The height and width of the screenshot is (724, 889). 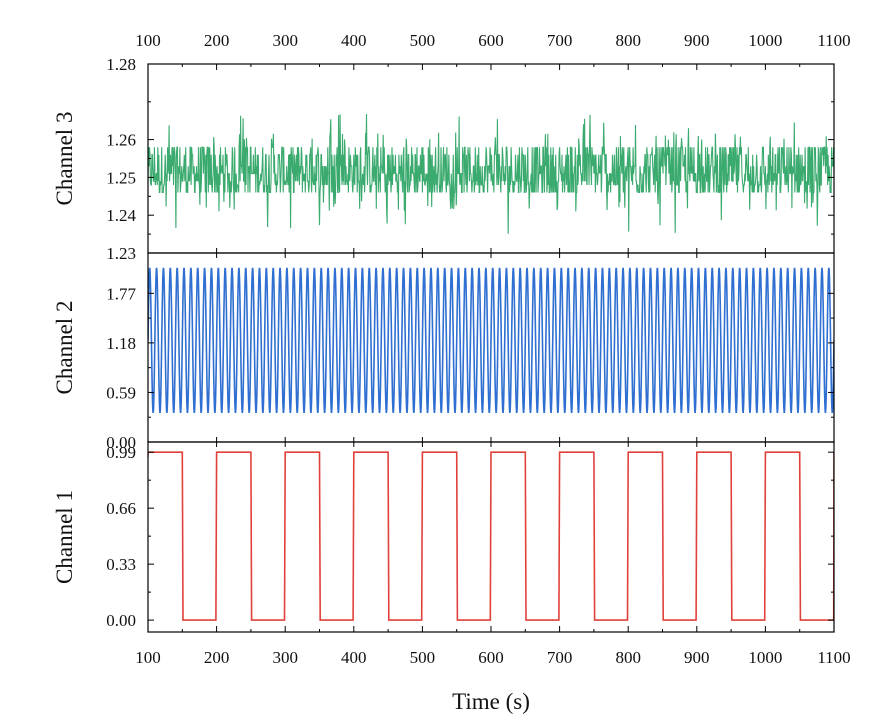 I want to click on x-tick-label-top: 100, so click(x=148, y=40).